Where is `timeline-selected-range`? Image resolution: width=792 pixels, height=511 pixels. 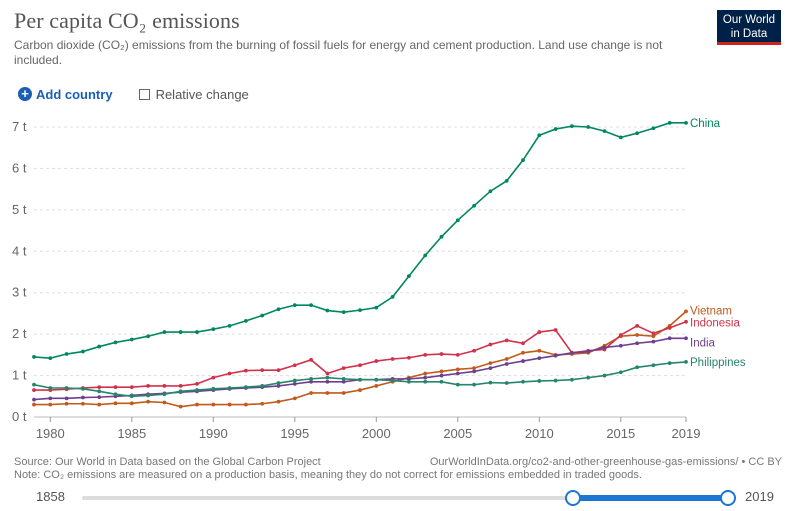
timeline-selected-range is located at coordinates (650, 498).